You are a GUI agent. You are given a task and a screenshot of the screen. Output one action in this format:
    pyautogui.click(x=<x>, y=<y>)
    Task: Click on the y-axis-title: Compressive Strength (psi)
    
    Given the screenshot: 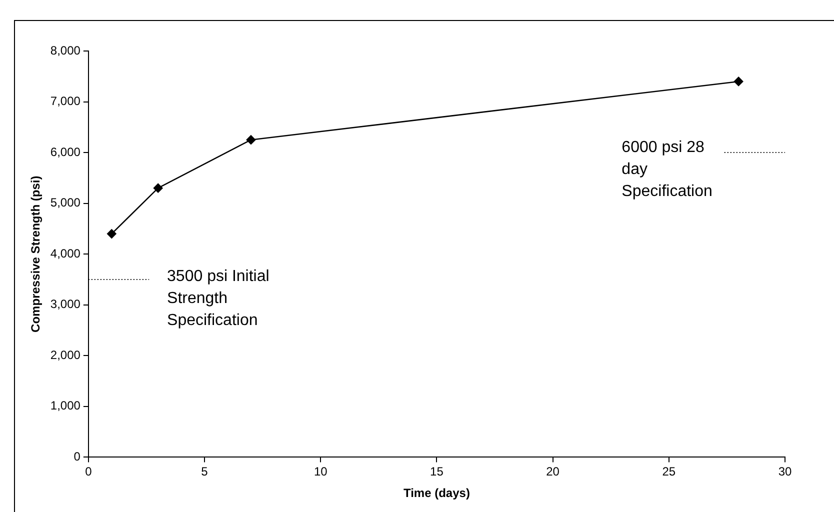 What is the action you would take?
    pyautogui.click(x=35, y=254)
    